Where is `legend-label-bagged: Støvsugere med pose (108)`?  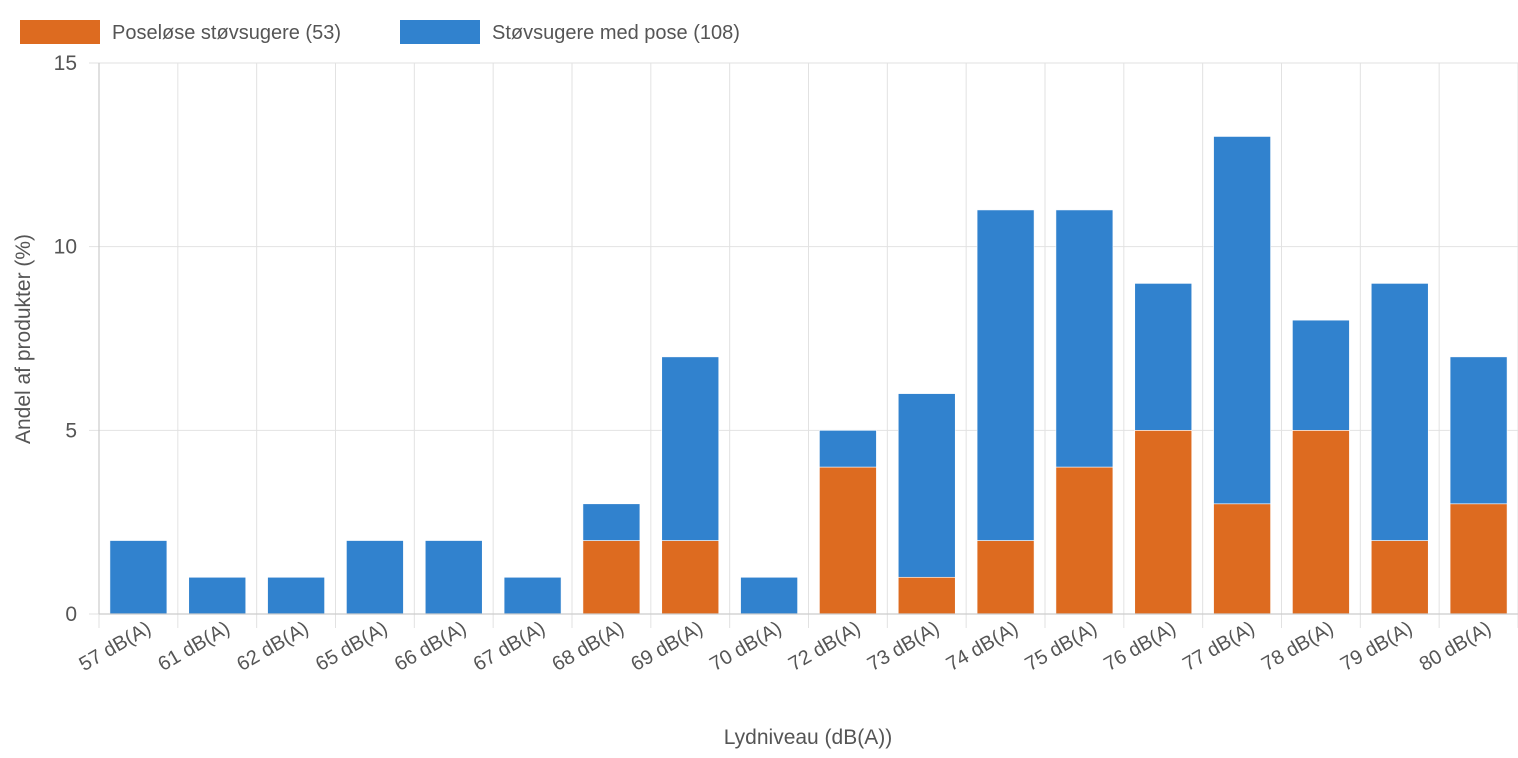
legend-label-bagged: Støvsugere med pose (108) is located at coordinates (616, 33).